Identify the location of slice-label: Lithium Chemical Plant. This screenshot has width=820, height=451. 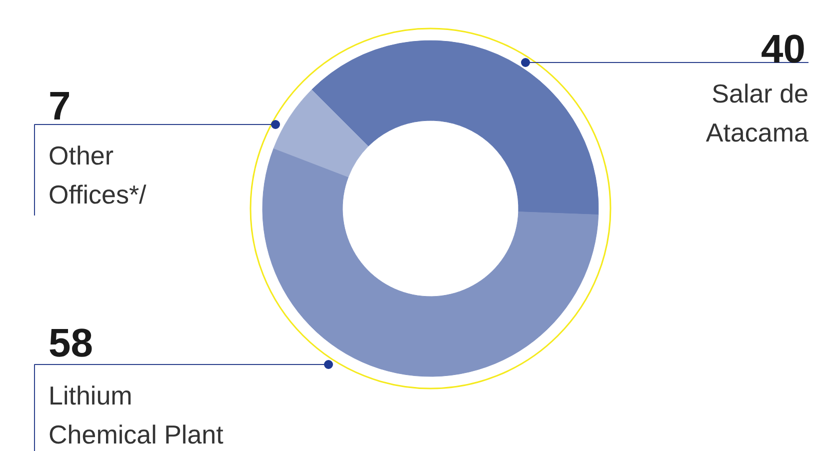
(136, 415).